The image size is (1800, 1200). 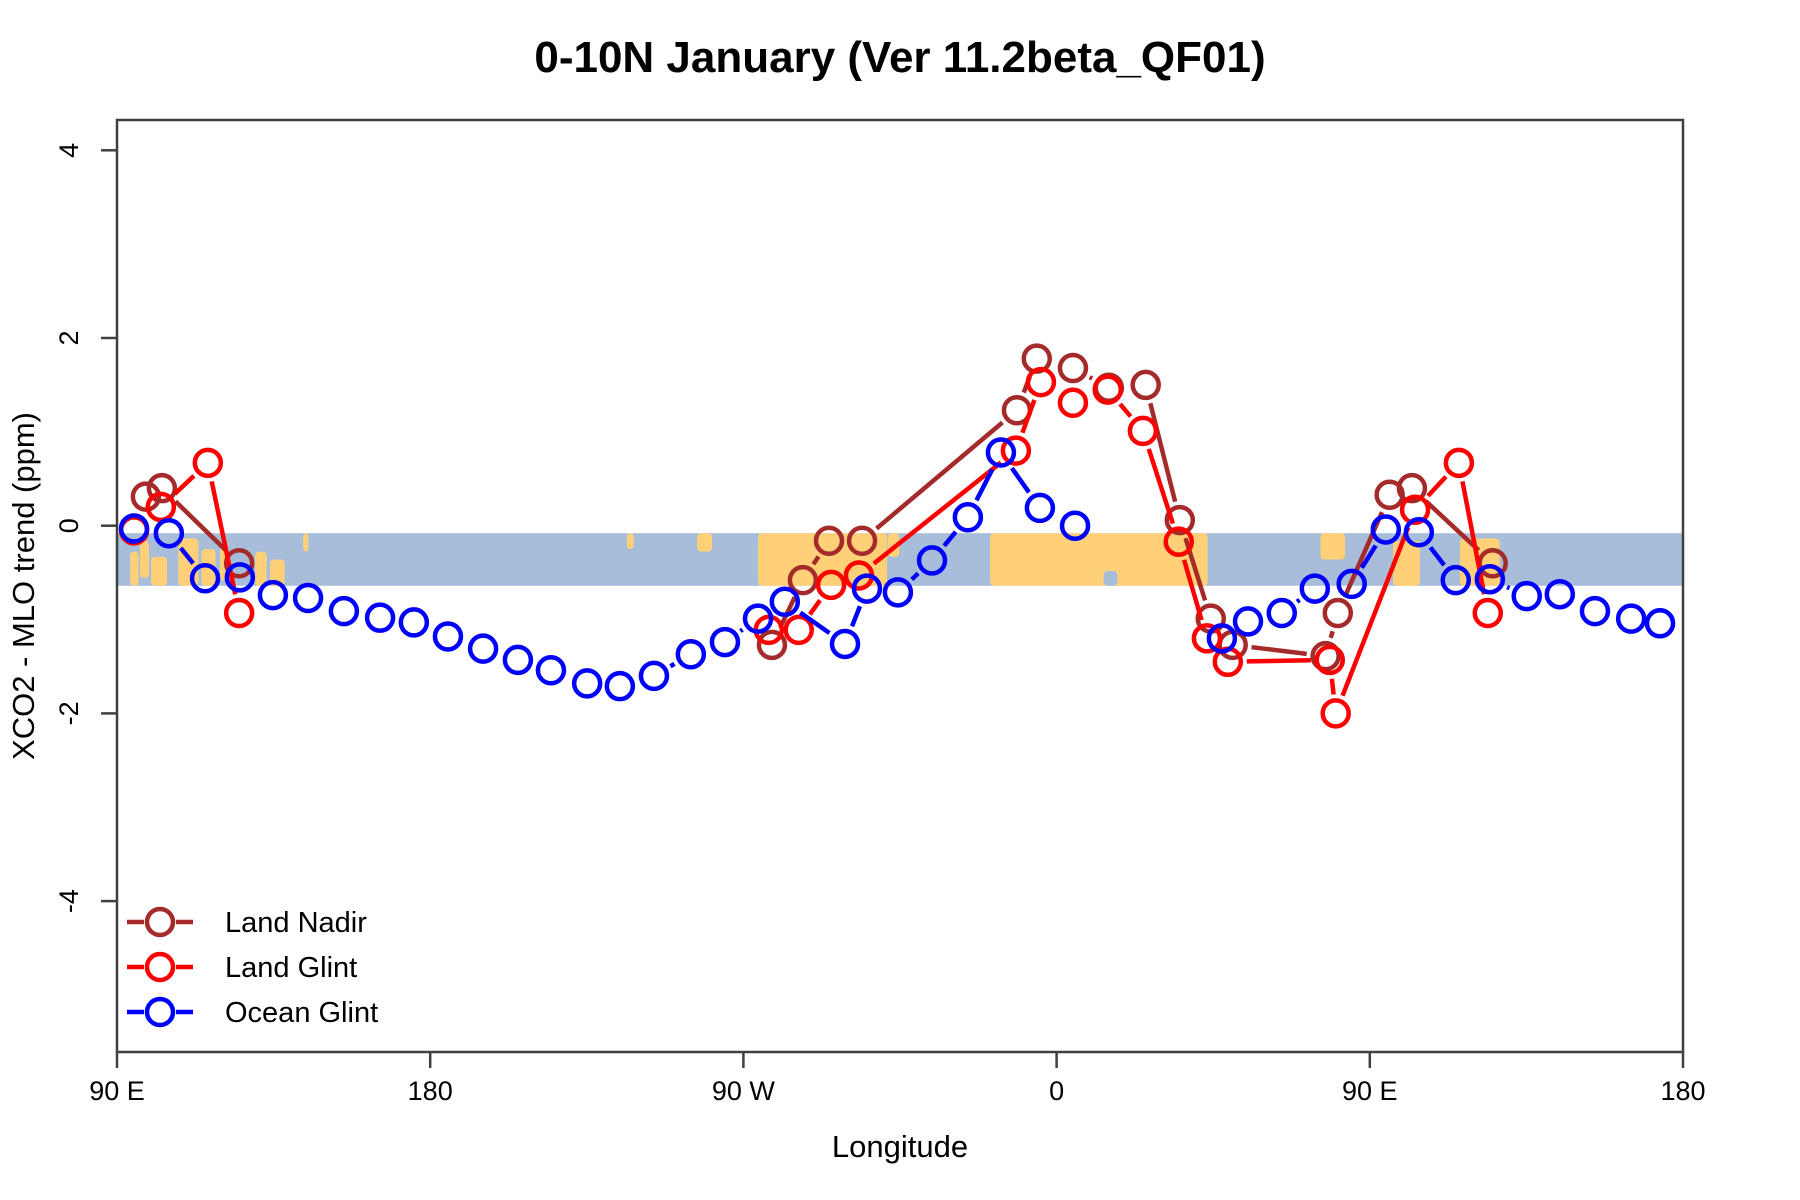 I want to click on legend-label-land-nadir: Land Nadir, so click(x=296, y=923).